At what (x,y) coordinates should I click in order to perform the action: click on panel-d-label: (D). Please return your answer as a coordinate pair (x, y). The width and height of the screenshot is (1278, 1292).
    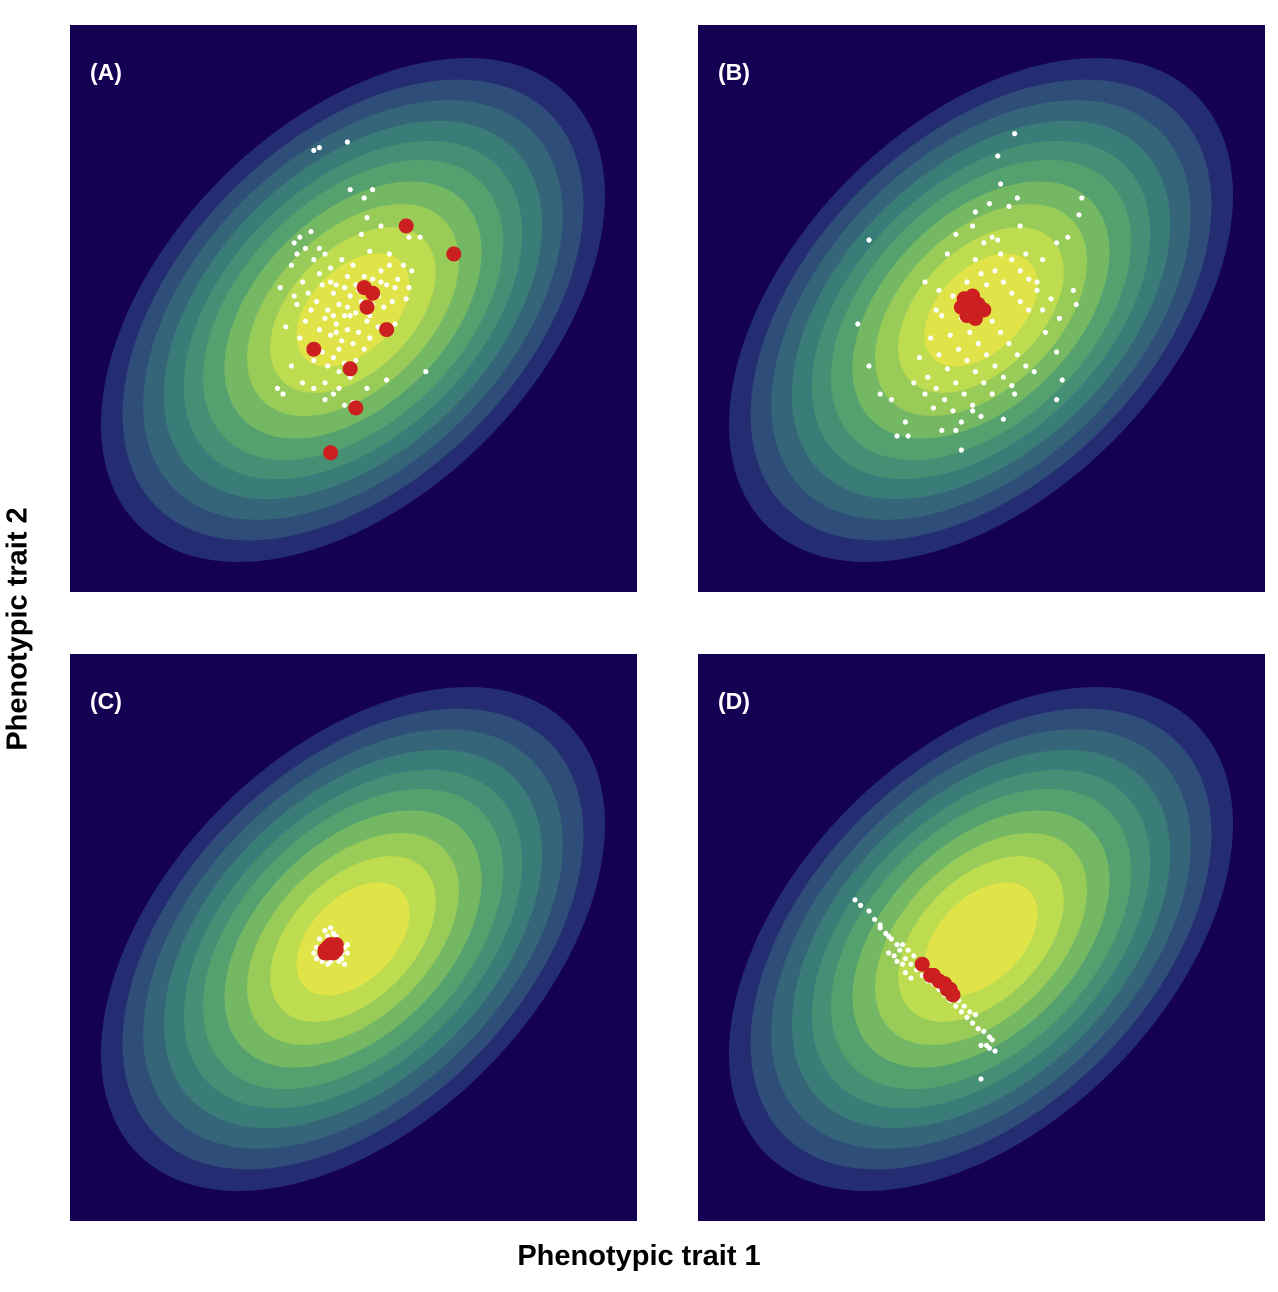
    Looking at the image, I should click on (734, 701).